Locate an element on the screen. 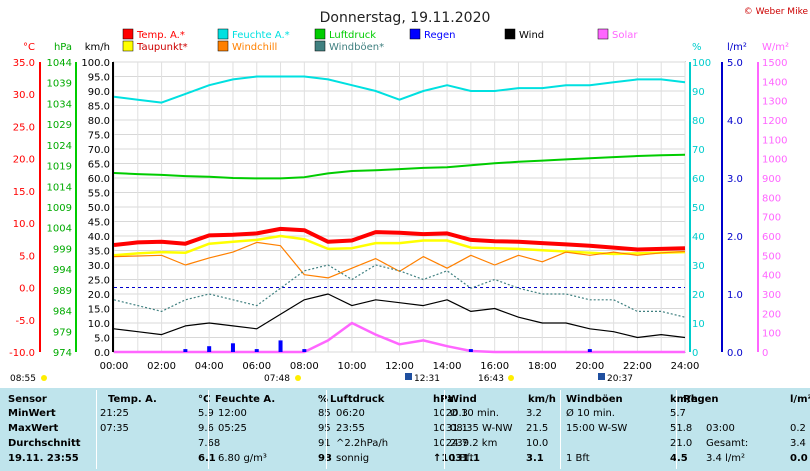 Image resolution: width=810 pixels, height=471 pixels. humidity-axis-tick: 30 is located at coordinates (698, 266).